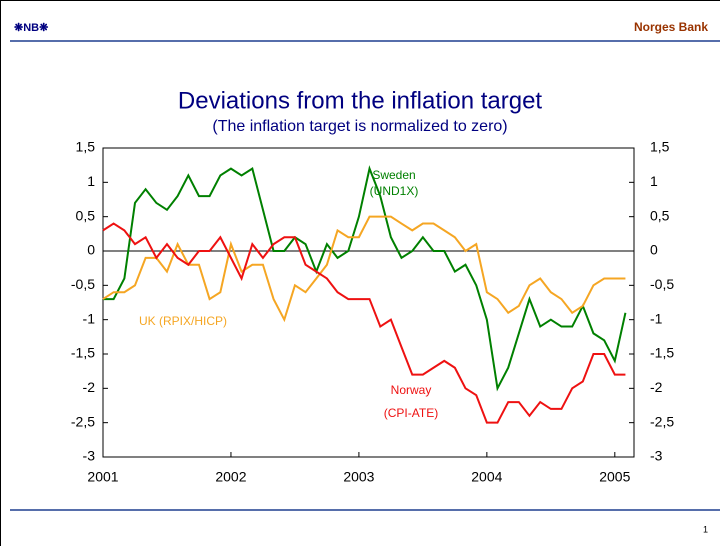  What do you see at coordinates (102, 477) in the screenshot?
I see `x-tick-label: 2001` at bounding box center [102, 477].